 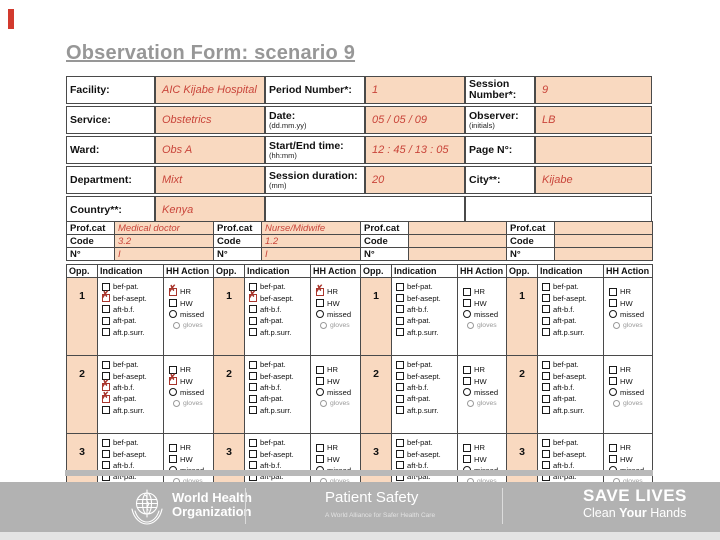 What do you see at coordinates (457, 241) in the screenshot?
I see `prof-code-value-g3` at bounding box center [457, 241].